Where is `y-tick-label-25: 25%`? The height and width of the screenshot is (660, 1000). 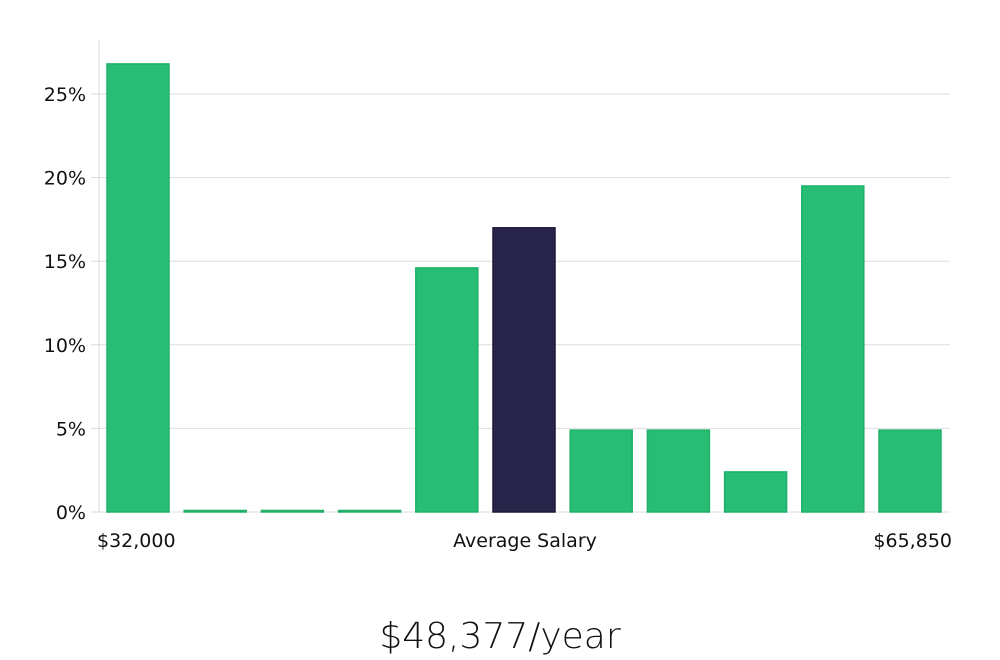 y-tick-label-25: 25% is located at coordinates (65, 95).